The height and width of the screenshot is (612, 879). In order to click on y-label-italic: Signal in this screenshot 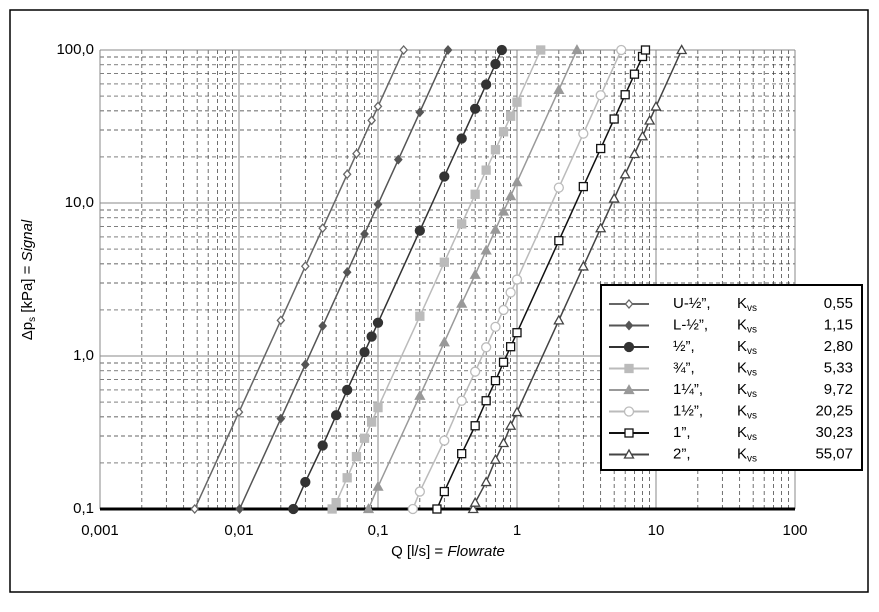, I will do `click(27, 240)`.